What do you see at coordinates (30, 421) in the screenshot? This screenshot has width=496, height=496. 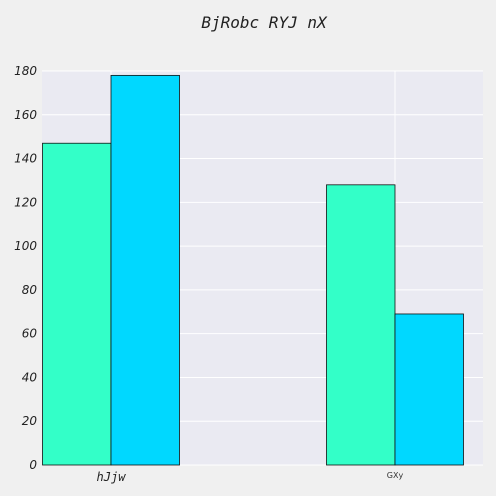 I see `y-tick-label: 20` at bounding box center [30, 421].